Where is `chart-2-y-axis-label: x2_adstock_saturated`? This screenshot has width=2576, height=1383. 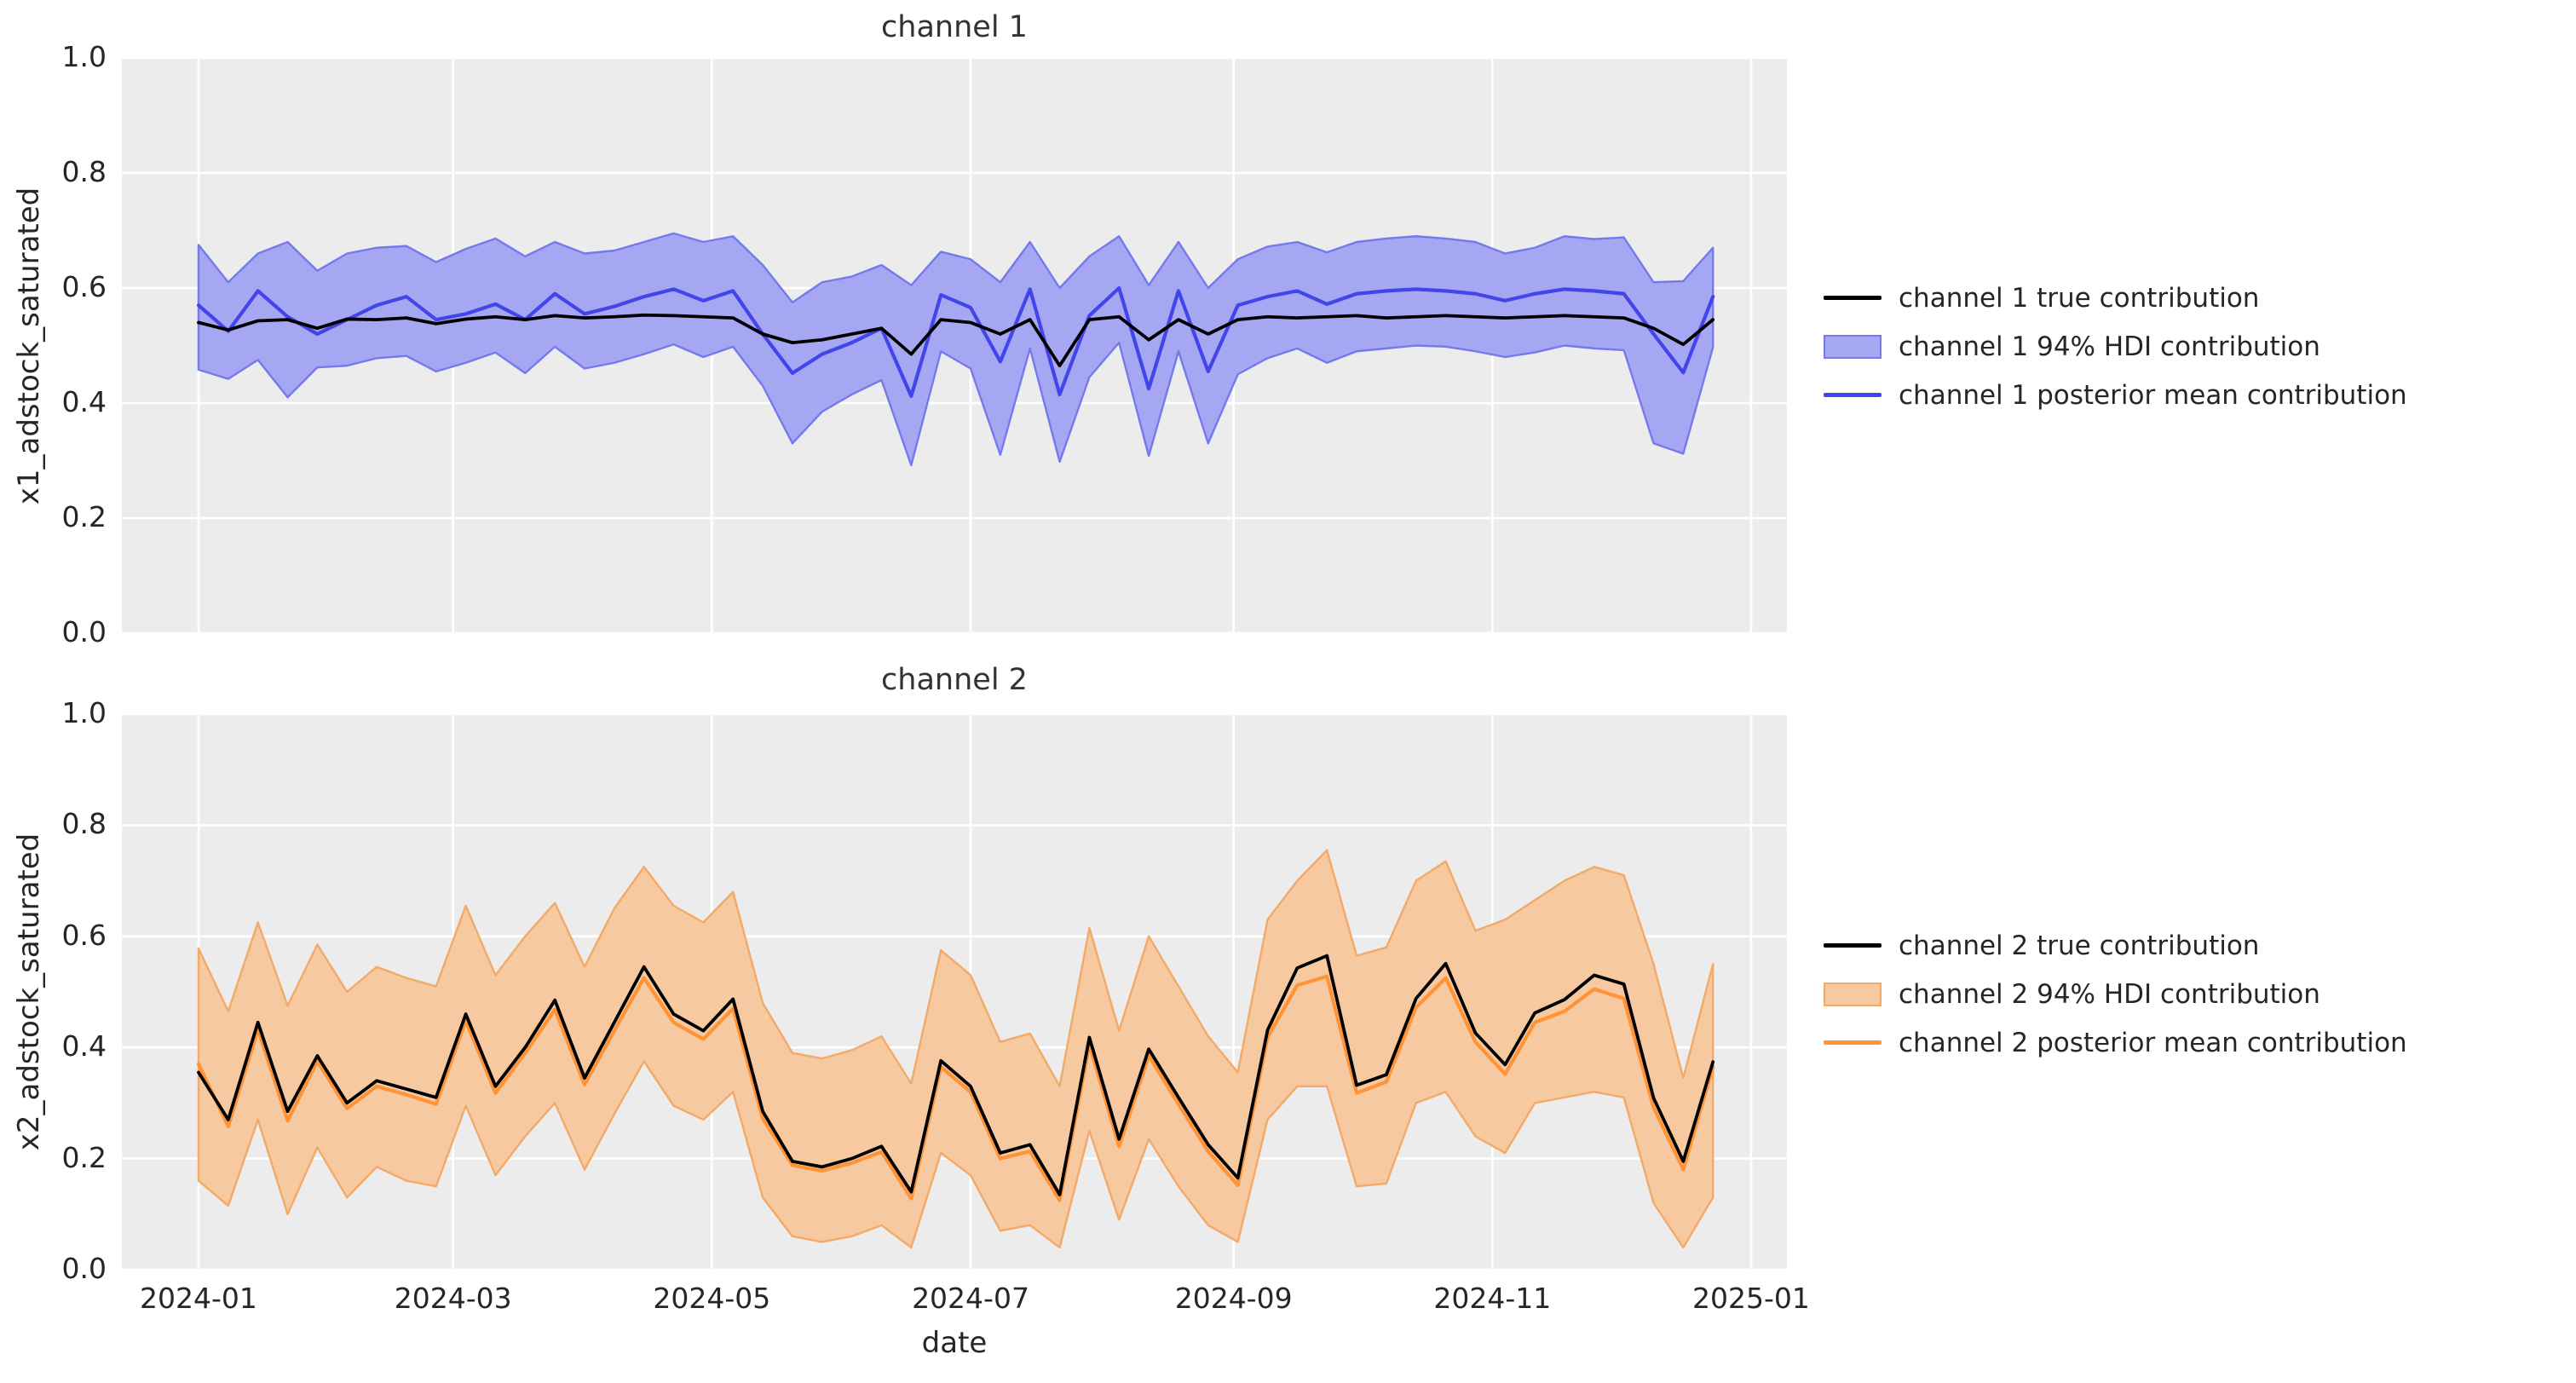 chart-2-y-axis-label: x2_adstock_saturated is located at coordinates (29, 992).